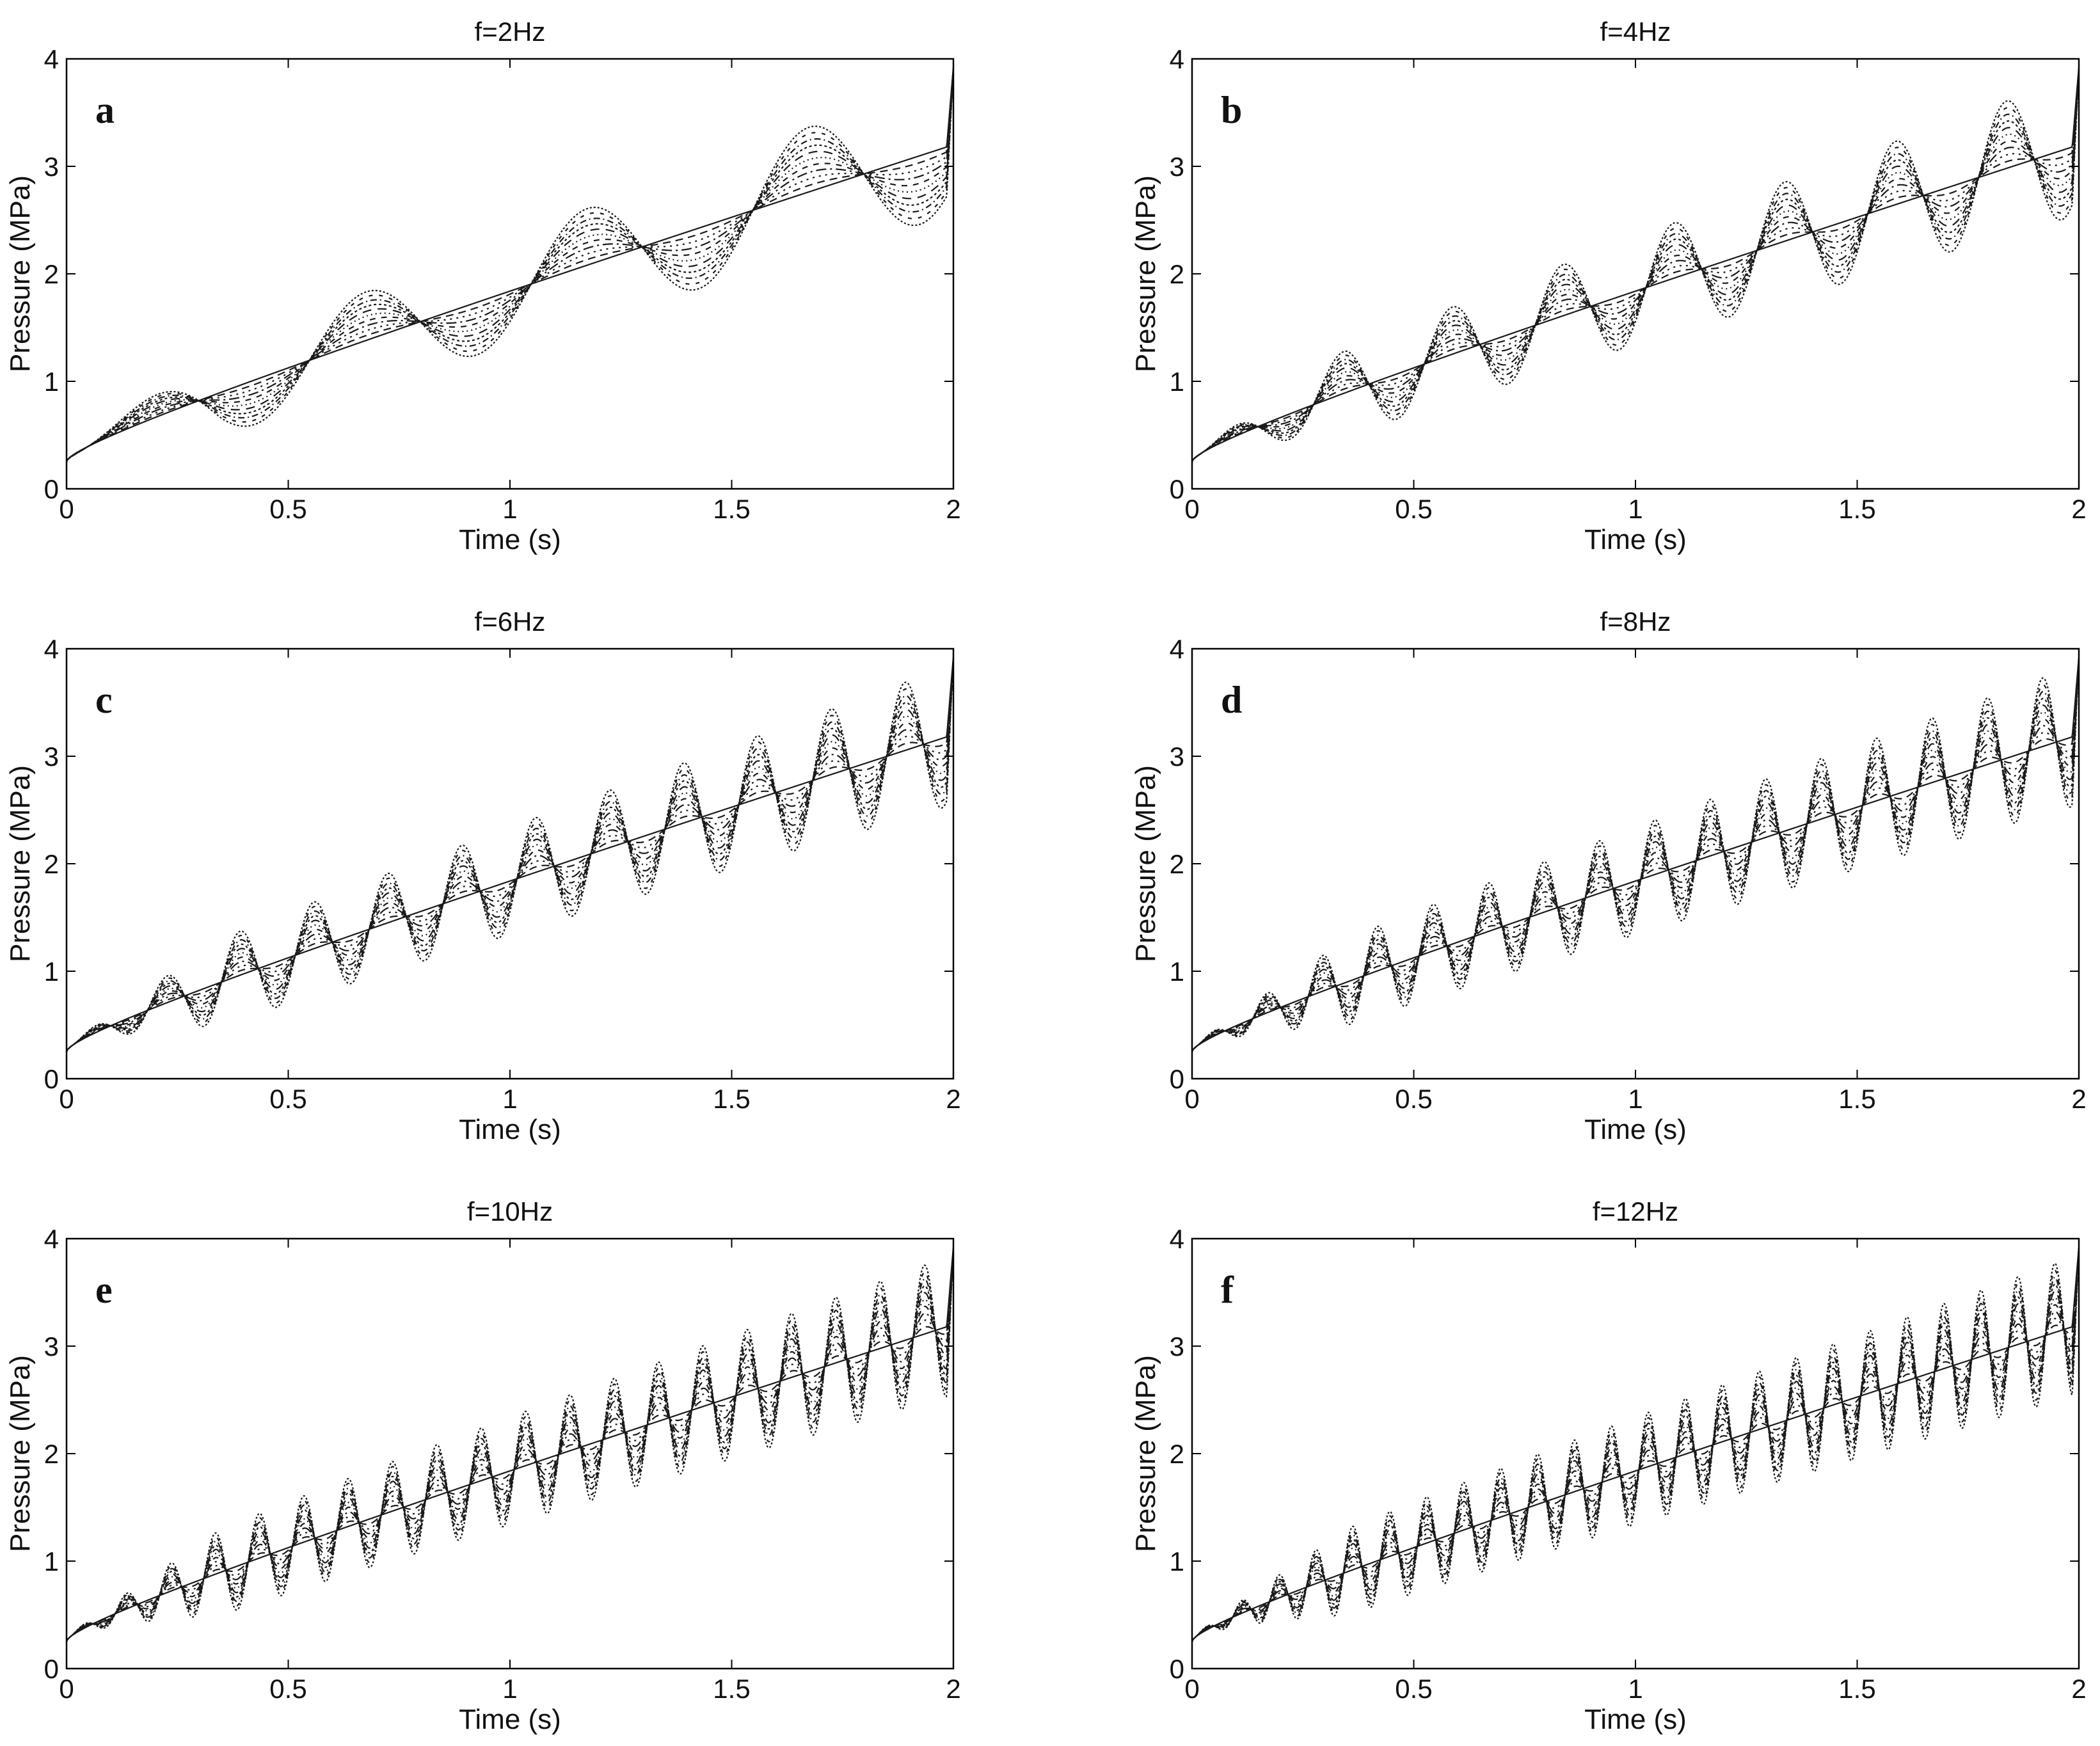 The height and width of the screenshot is (1746, 2100). I want to click on panel-title: f=8Hz, so click(1635, 622).